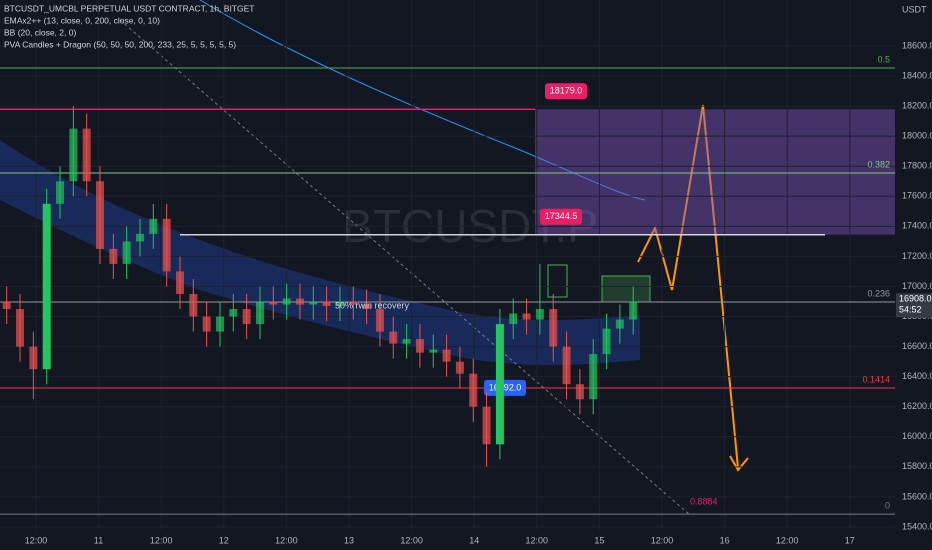 Image resolution: width=932 pixels, height=550 pixels. I want to click on y-tick-label: 16600.0, so click(917, 346).